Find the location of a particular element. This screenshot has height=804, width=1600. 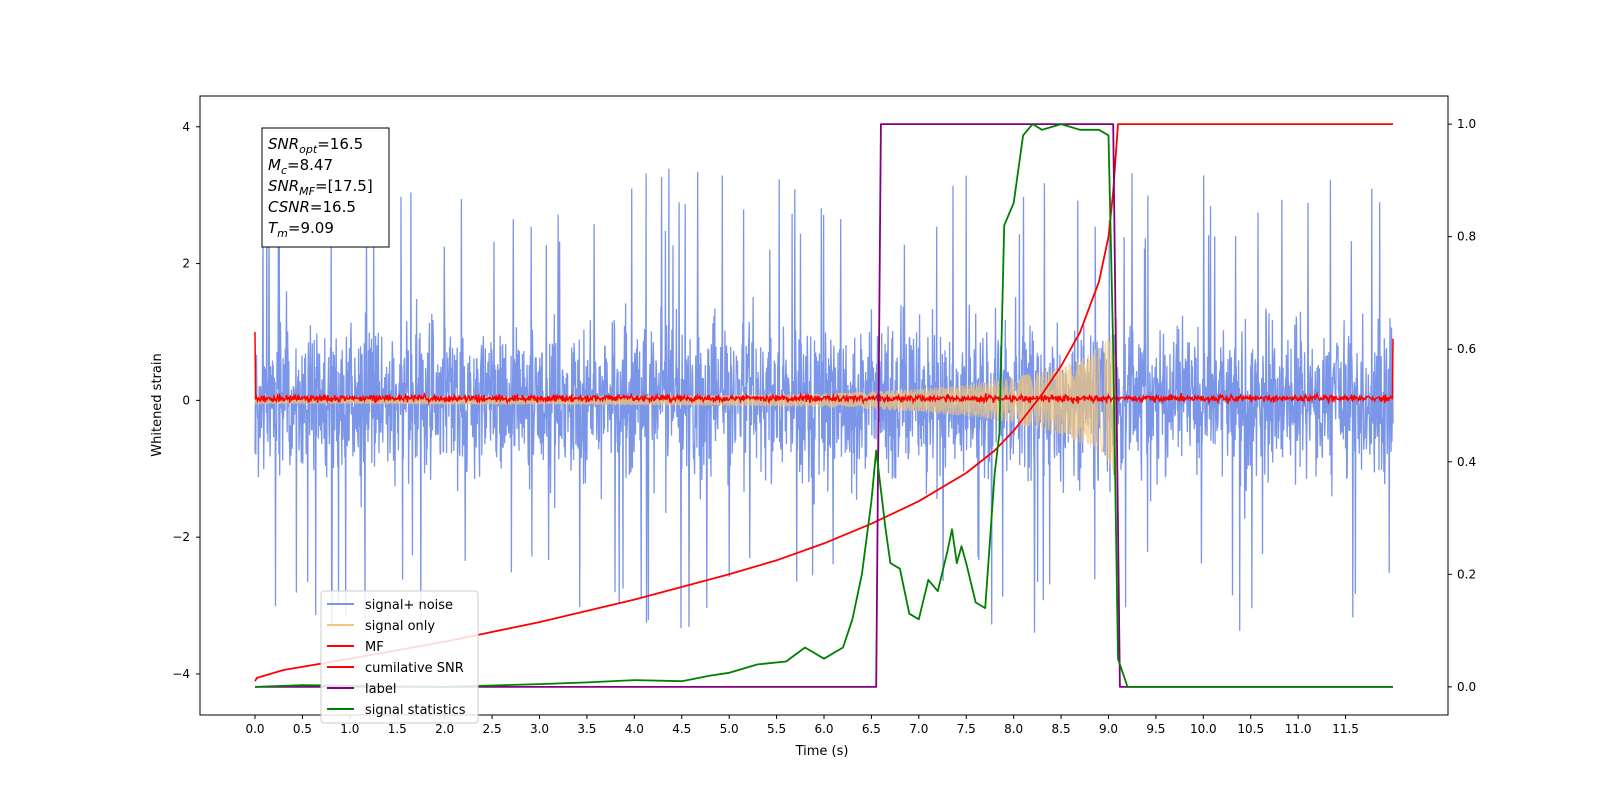

x-tick-label: 7.0 is located at coordinates (918, 729).